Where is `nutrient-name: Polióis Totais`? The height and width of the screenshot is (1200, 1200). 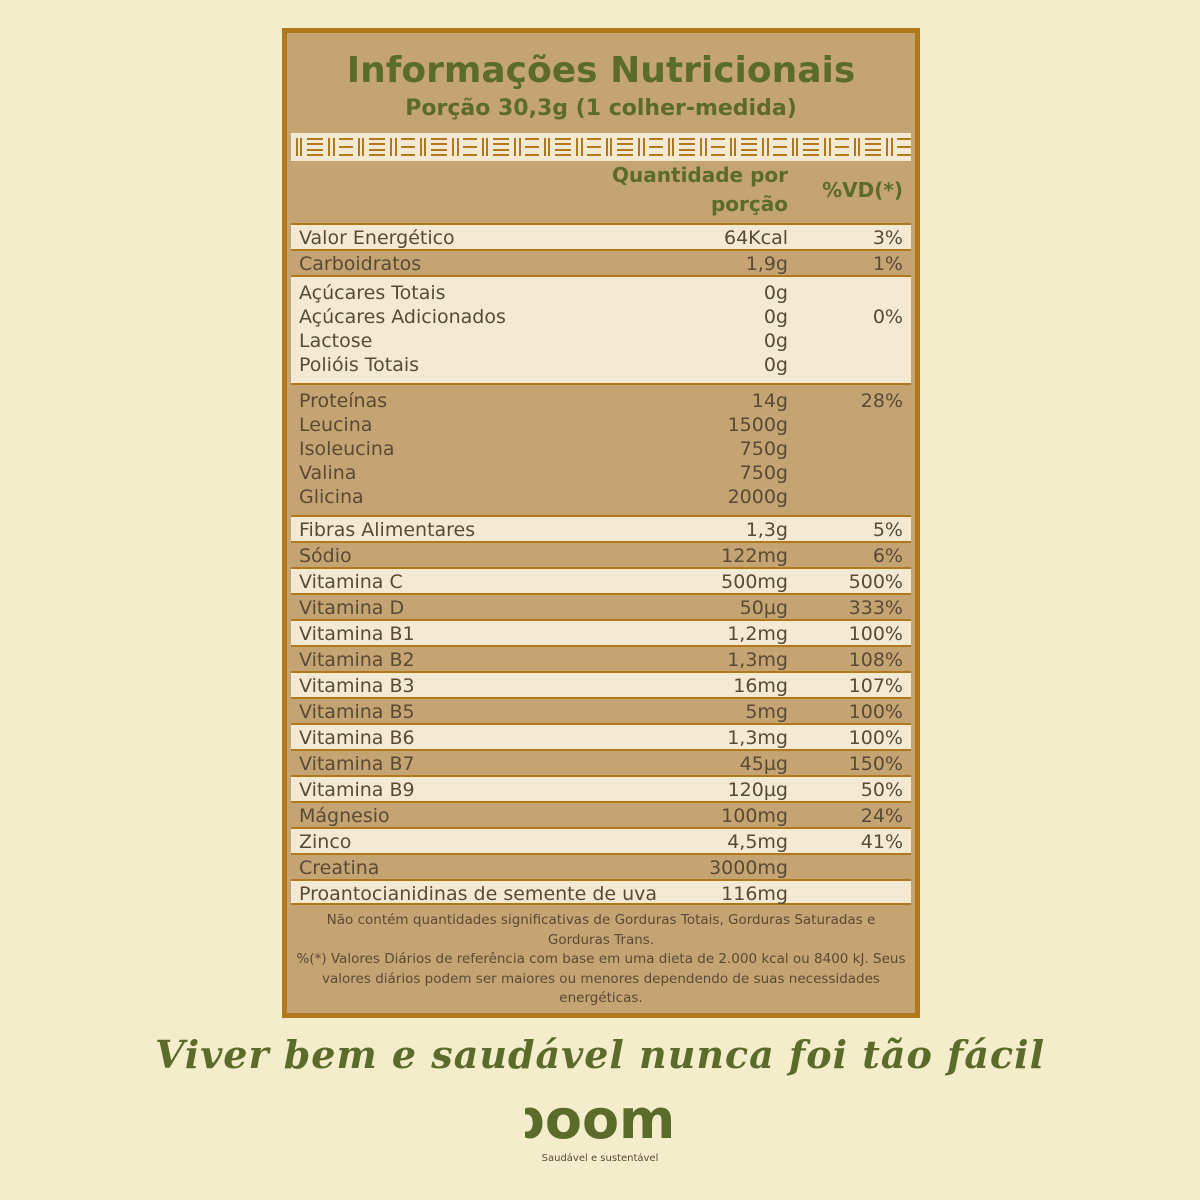 nutrient-name: Polióis Totais is located at coordinates (359, 365).